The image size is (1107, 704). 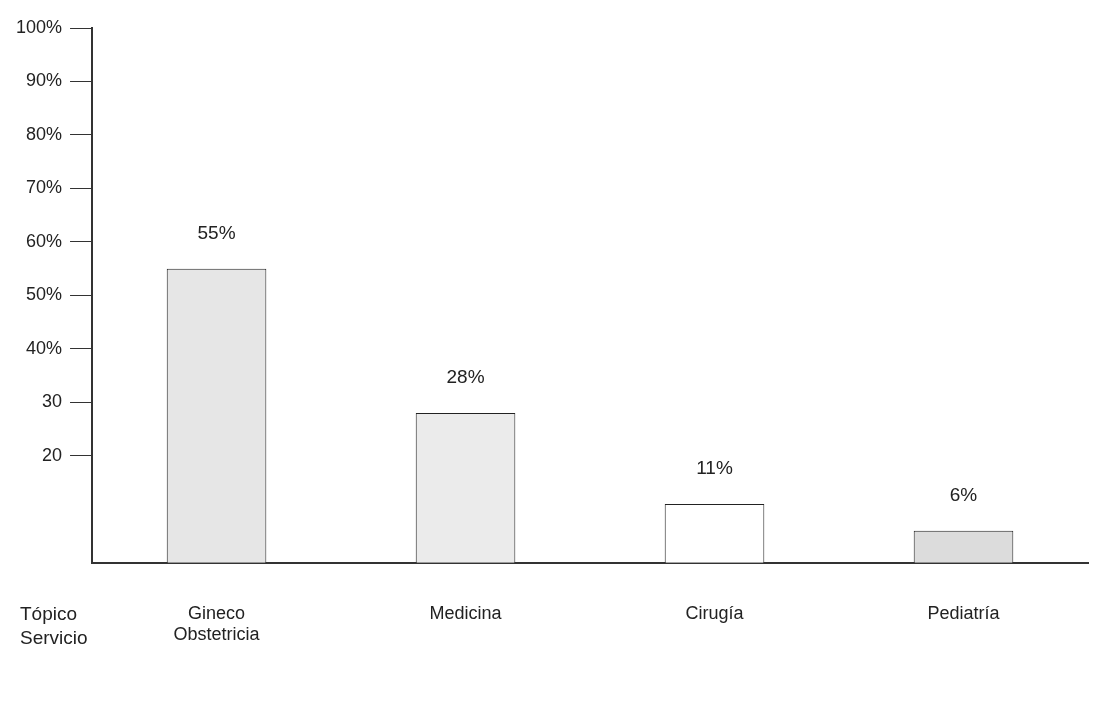 I want to click on data-label: 11%, so click(x=714, y=467).